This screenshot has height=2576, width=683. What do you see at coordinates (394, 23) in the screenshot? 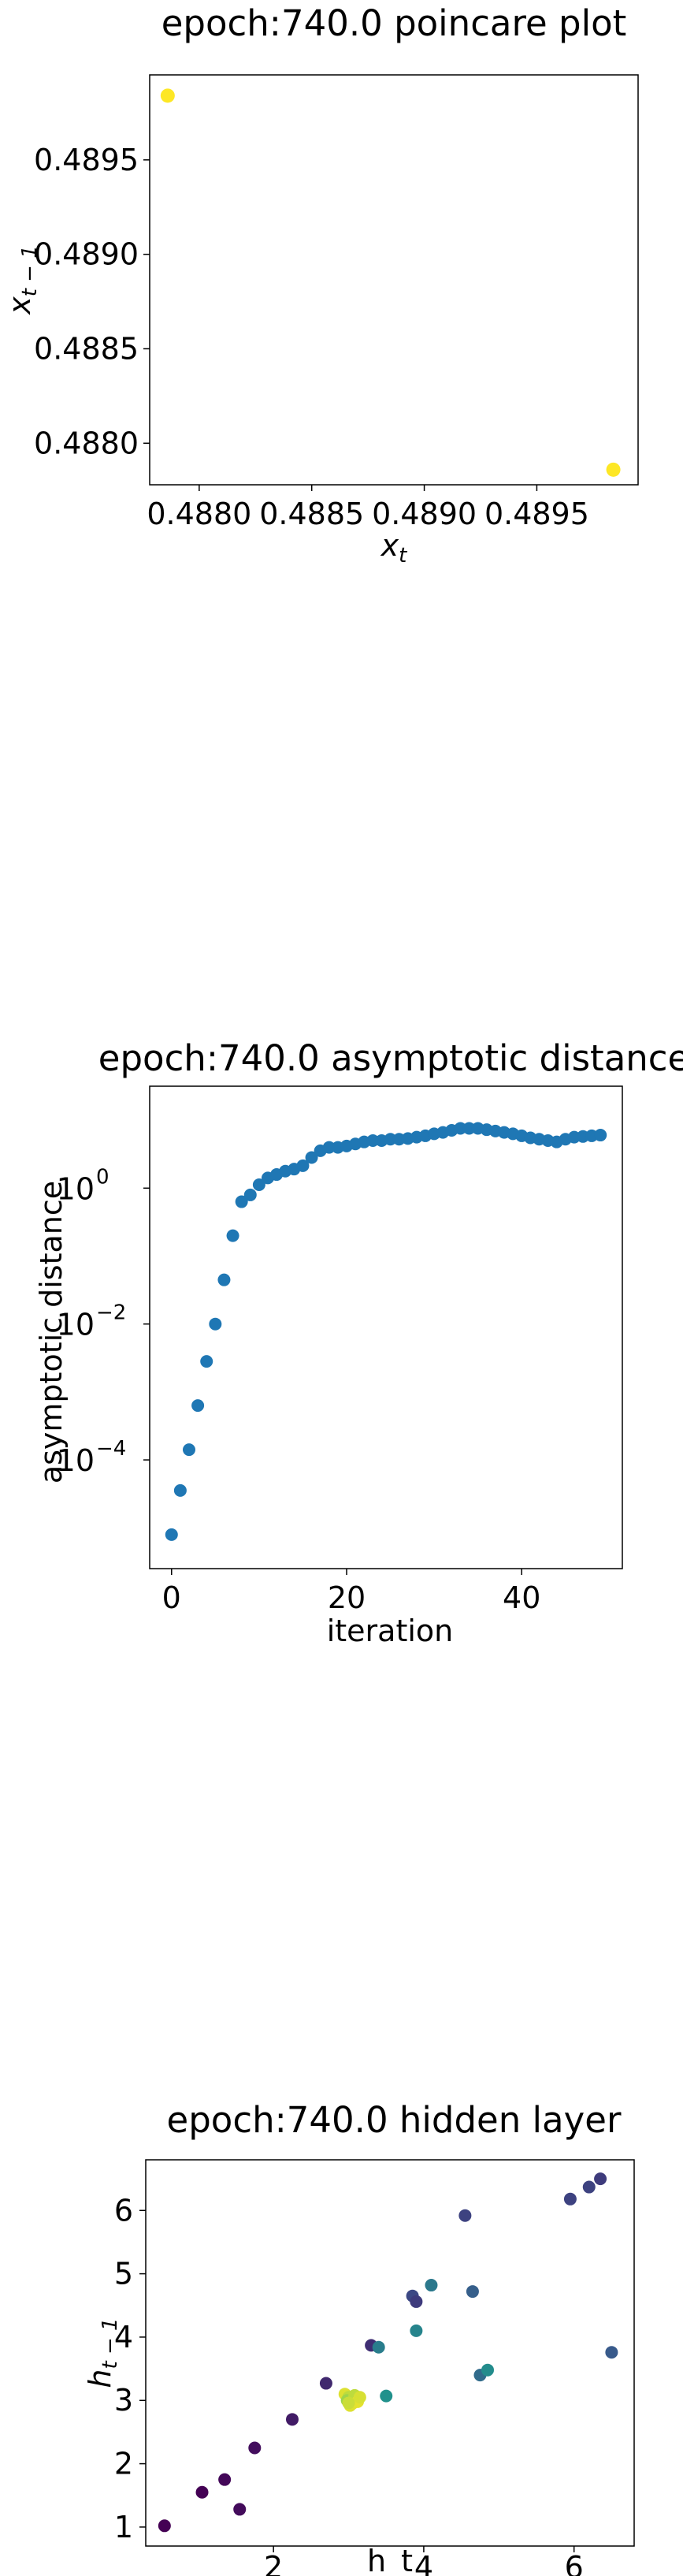
I see `chart-title: epoch:740.0 poincare plot` at bounding box center [394, 23].